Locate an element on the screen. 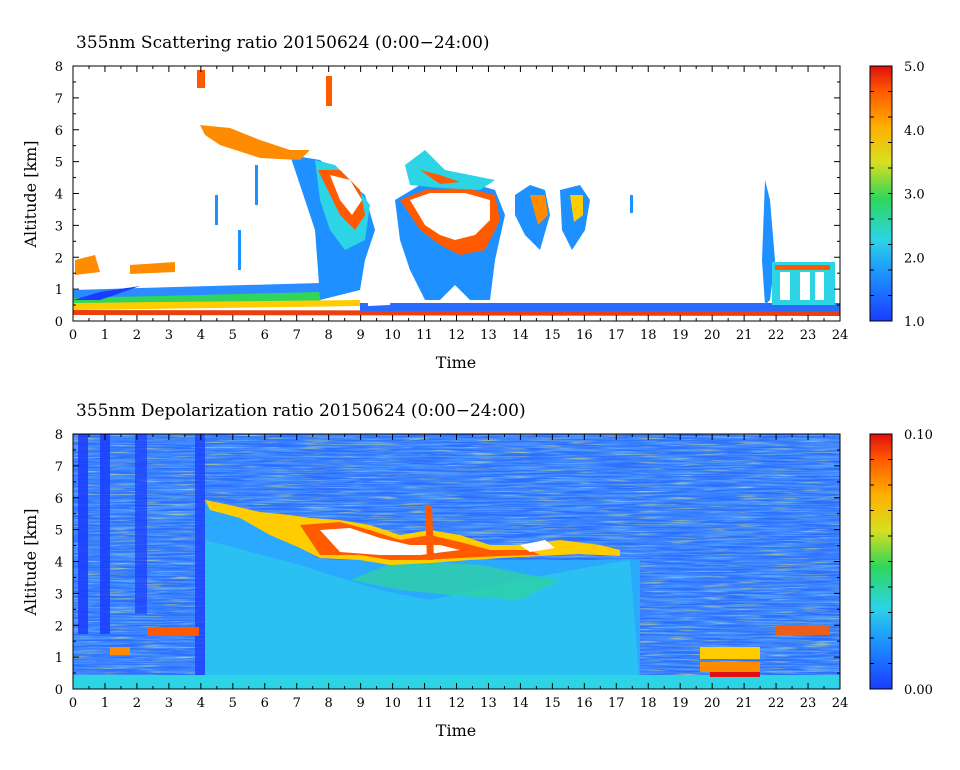 This screenshot has height=770, width=960. scattering-xtick-label: 7 is located at coordinates (297, 335).